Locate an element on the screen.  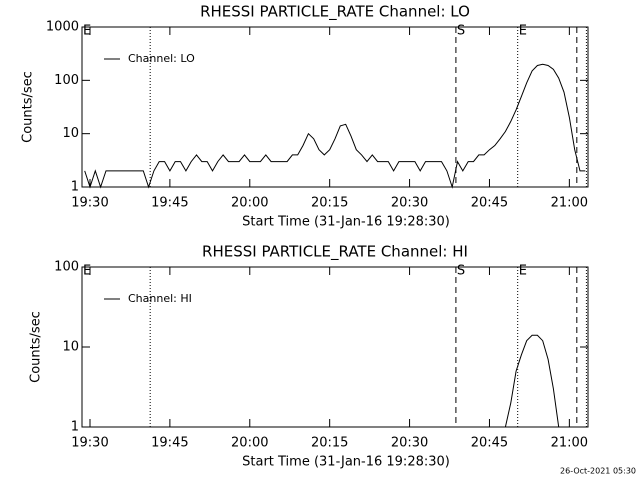
y-tick-label: 1000 is located at coordinates (62, 27).